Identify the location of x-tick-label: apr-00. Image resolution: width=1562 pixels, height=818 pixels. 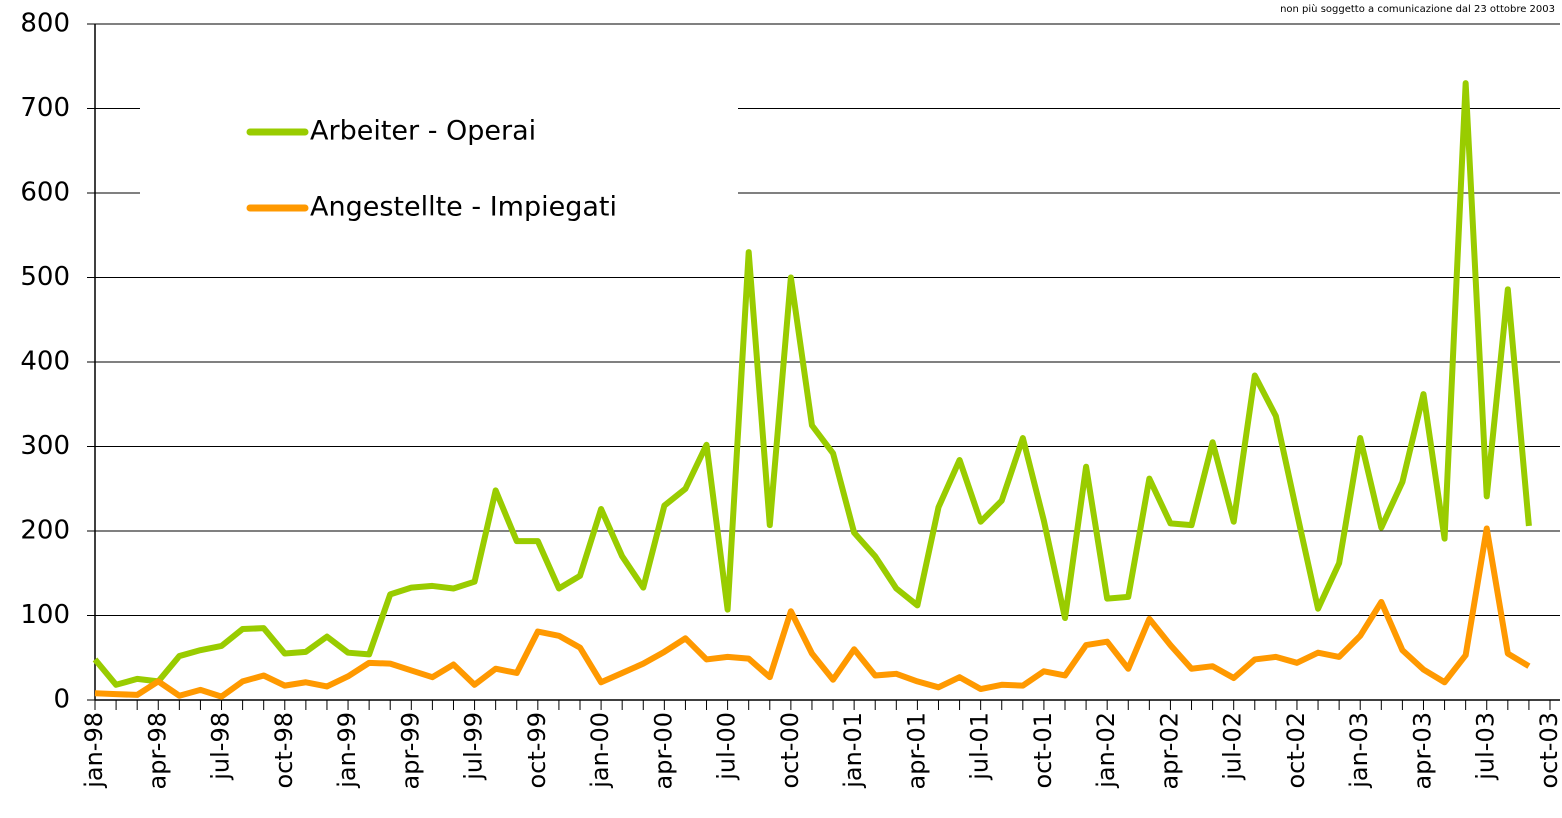
(663, 750).